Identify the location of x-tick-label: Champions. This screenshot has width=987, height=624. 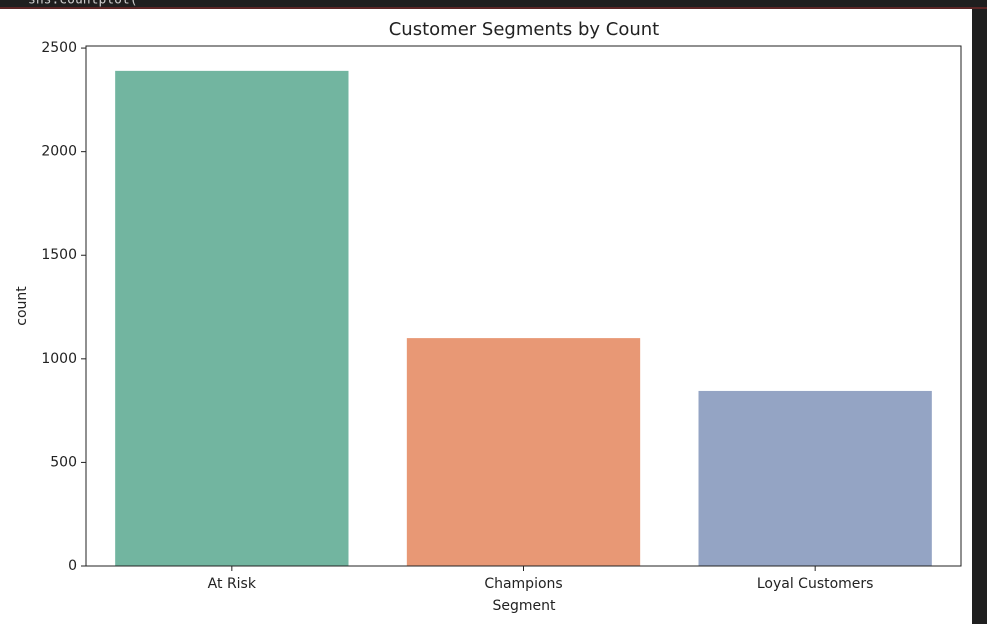
(523, 584).